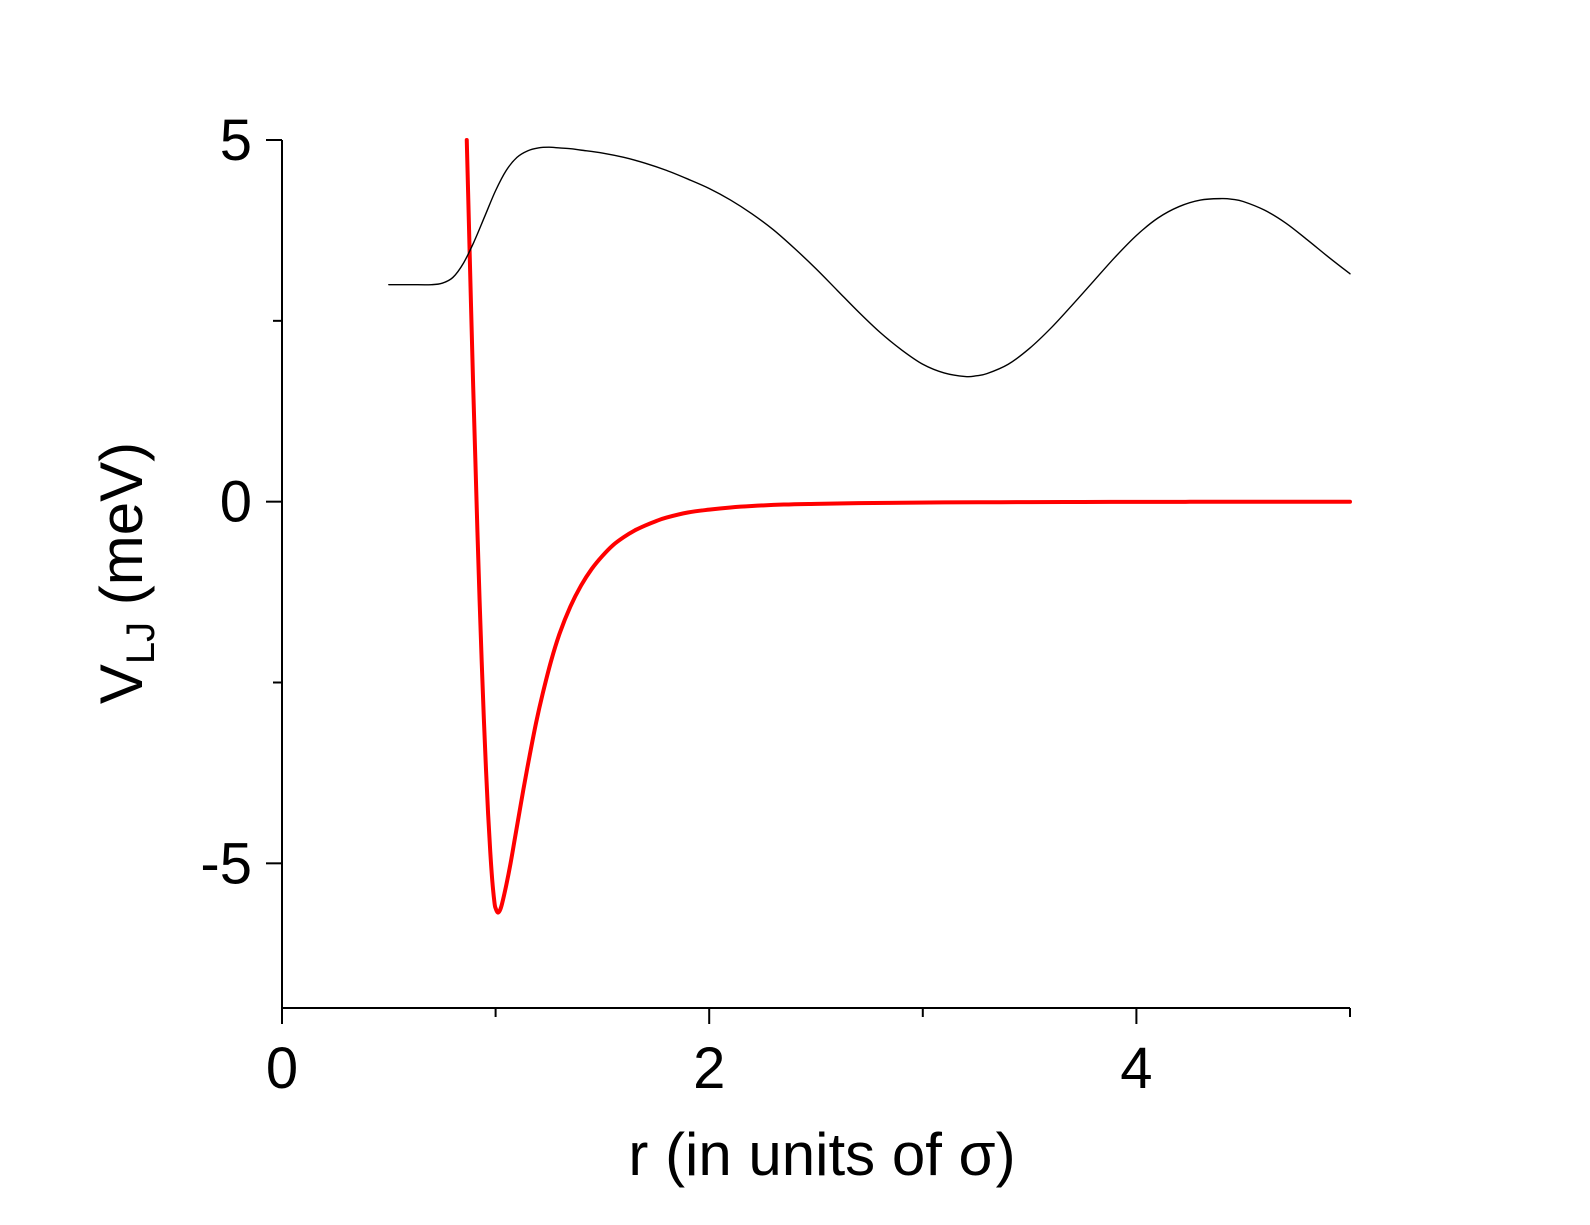 The image size is (1590, 1225). What do you see at coordinates (226, 863) in the screenshot?
I see `y-tick-label-0: -5` at bounding box center [226, 863].